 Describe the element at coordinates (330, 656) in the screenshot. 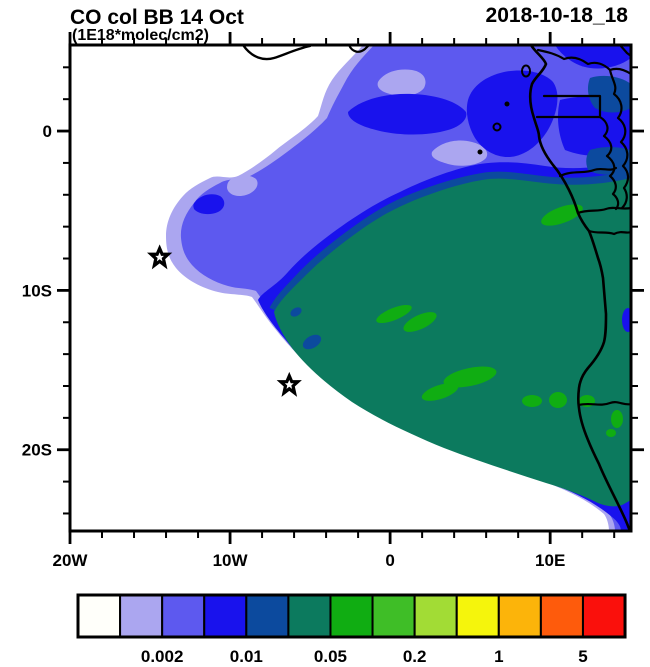

I see `colorbar-label: 0.05` at that location.